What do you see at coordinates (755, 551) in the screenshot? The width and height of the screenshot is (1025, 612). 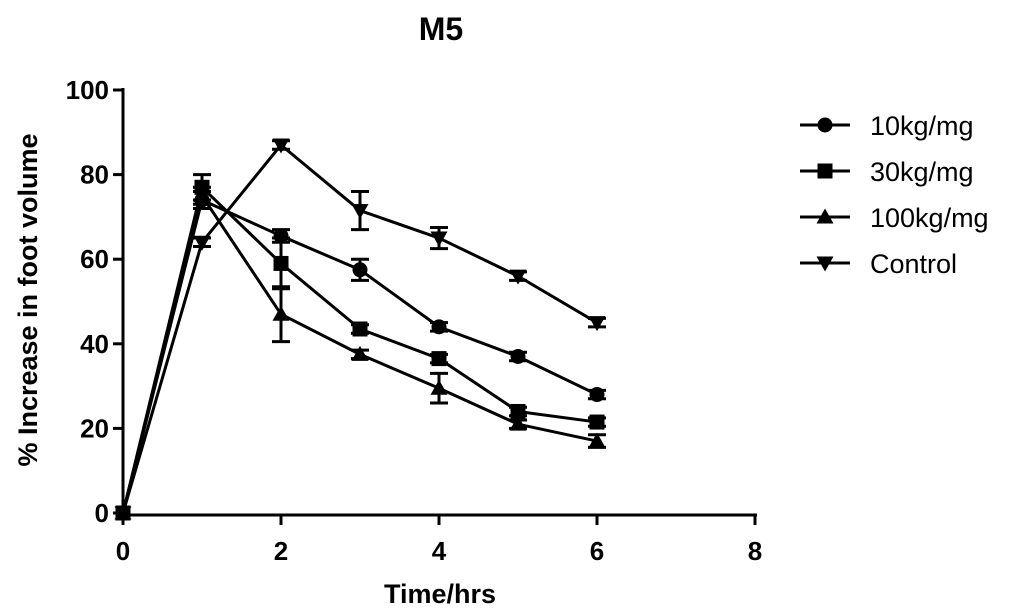 I see `x-tick-label: 8` at bounding box center [755, 551].